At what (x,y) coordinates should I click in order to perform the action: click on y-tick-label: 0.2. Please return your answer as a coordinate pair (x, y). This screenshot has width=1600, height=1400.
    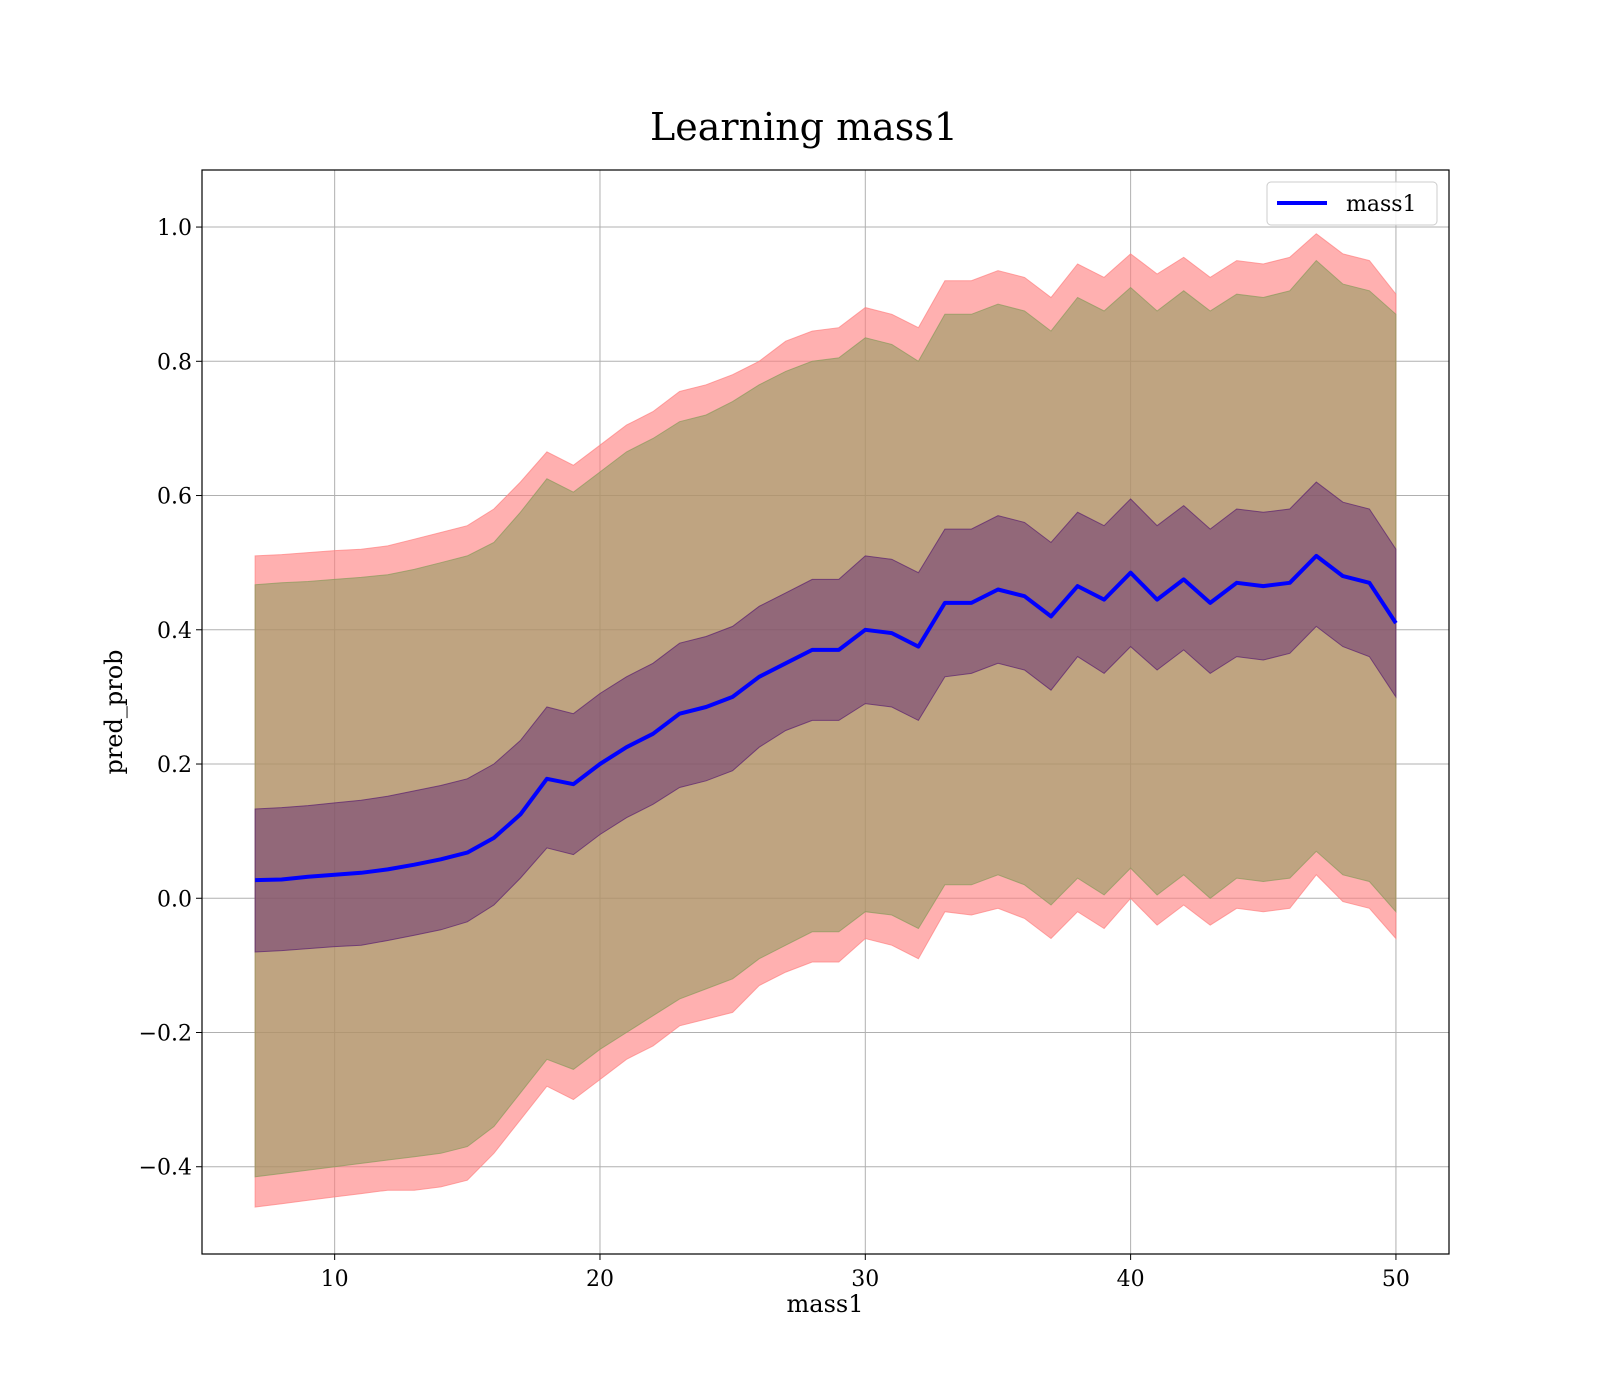
    Looking at the image, I should click on (174, 765).